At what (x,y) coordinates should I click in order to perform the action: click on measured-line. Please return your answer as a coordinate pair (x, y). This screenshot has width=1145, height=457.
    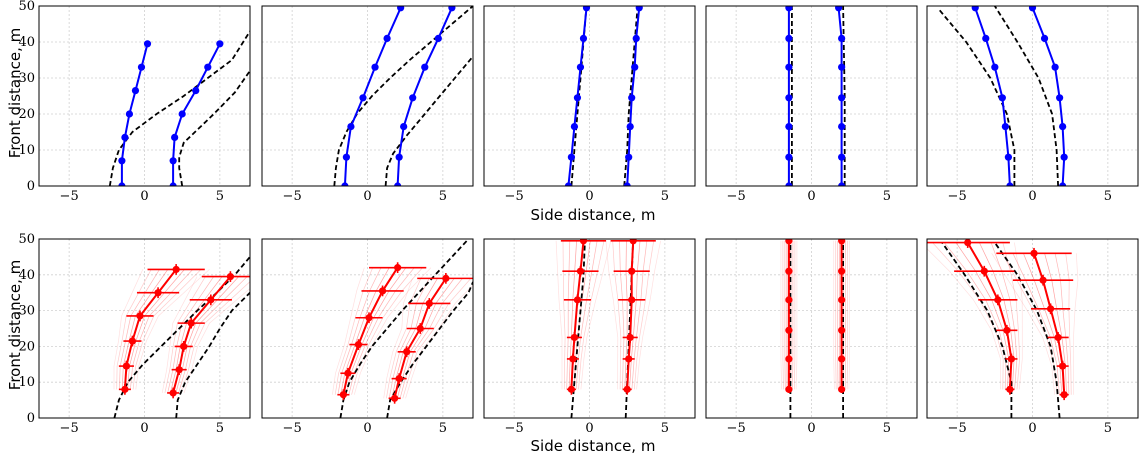
    Looking at the image, I should click on (372, 96).